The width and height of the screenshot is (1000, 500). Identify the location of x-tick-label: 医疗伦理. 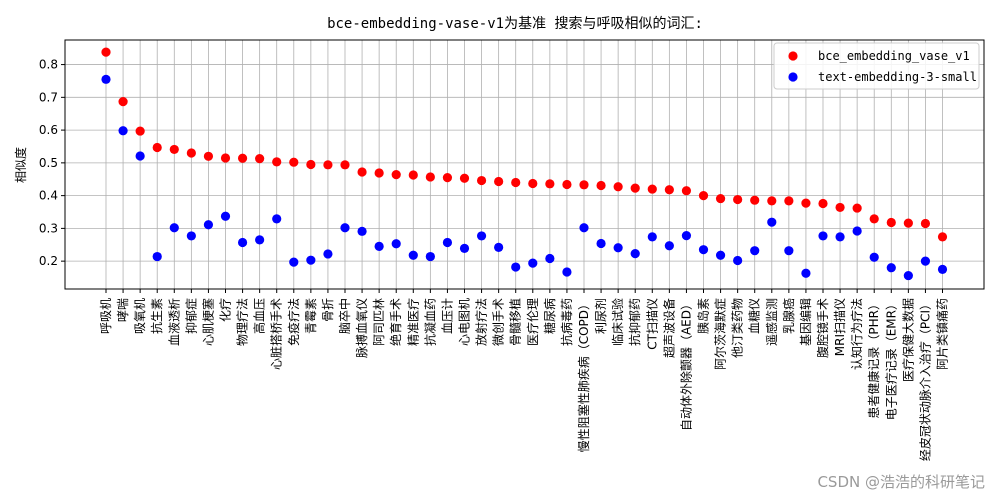
(532, 322).